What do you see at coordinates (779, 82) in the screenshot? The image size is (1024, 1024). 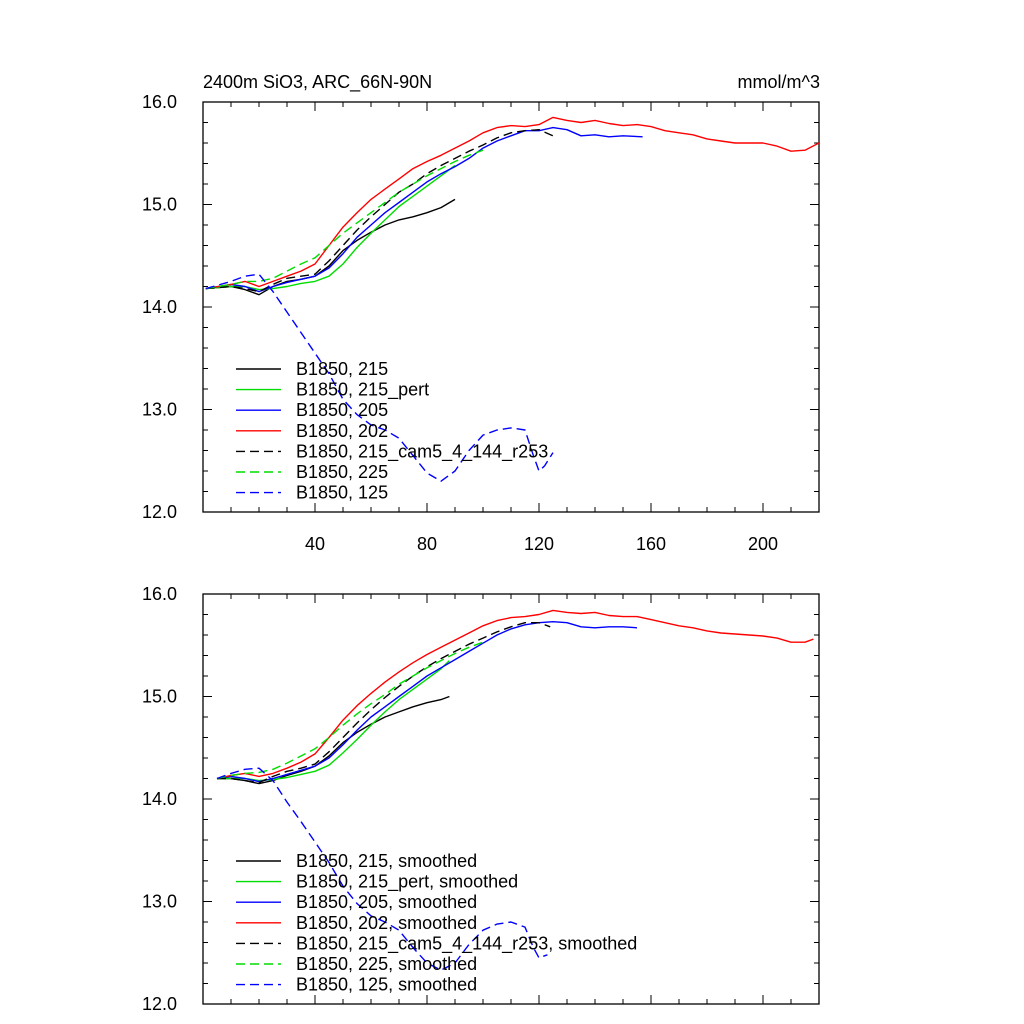 I see `units-label: mmol/m^3` at bounding box center [779, 82].